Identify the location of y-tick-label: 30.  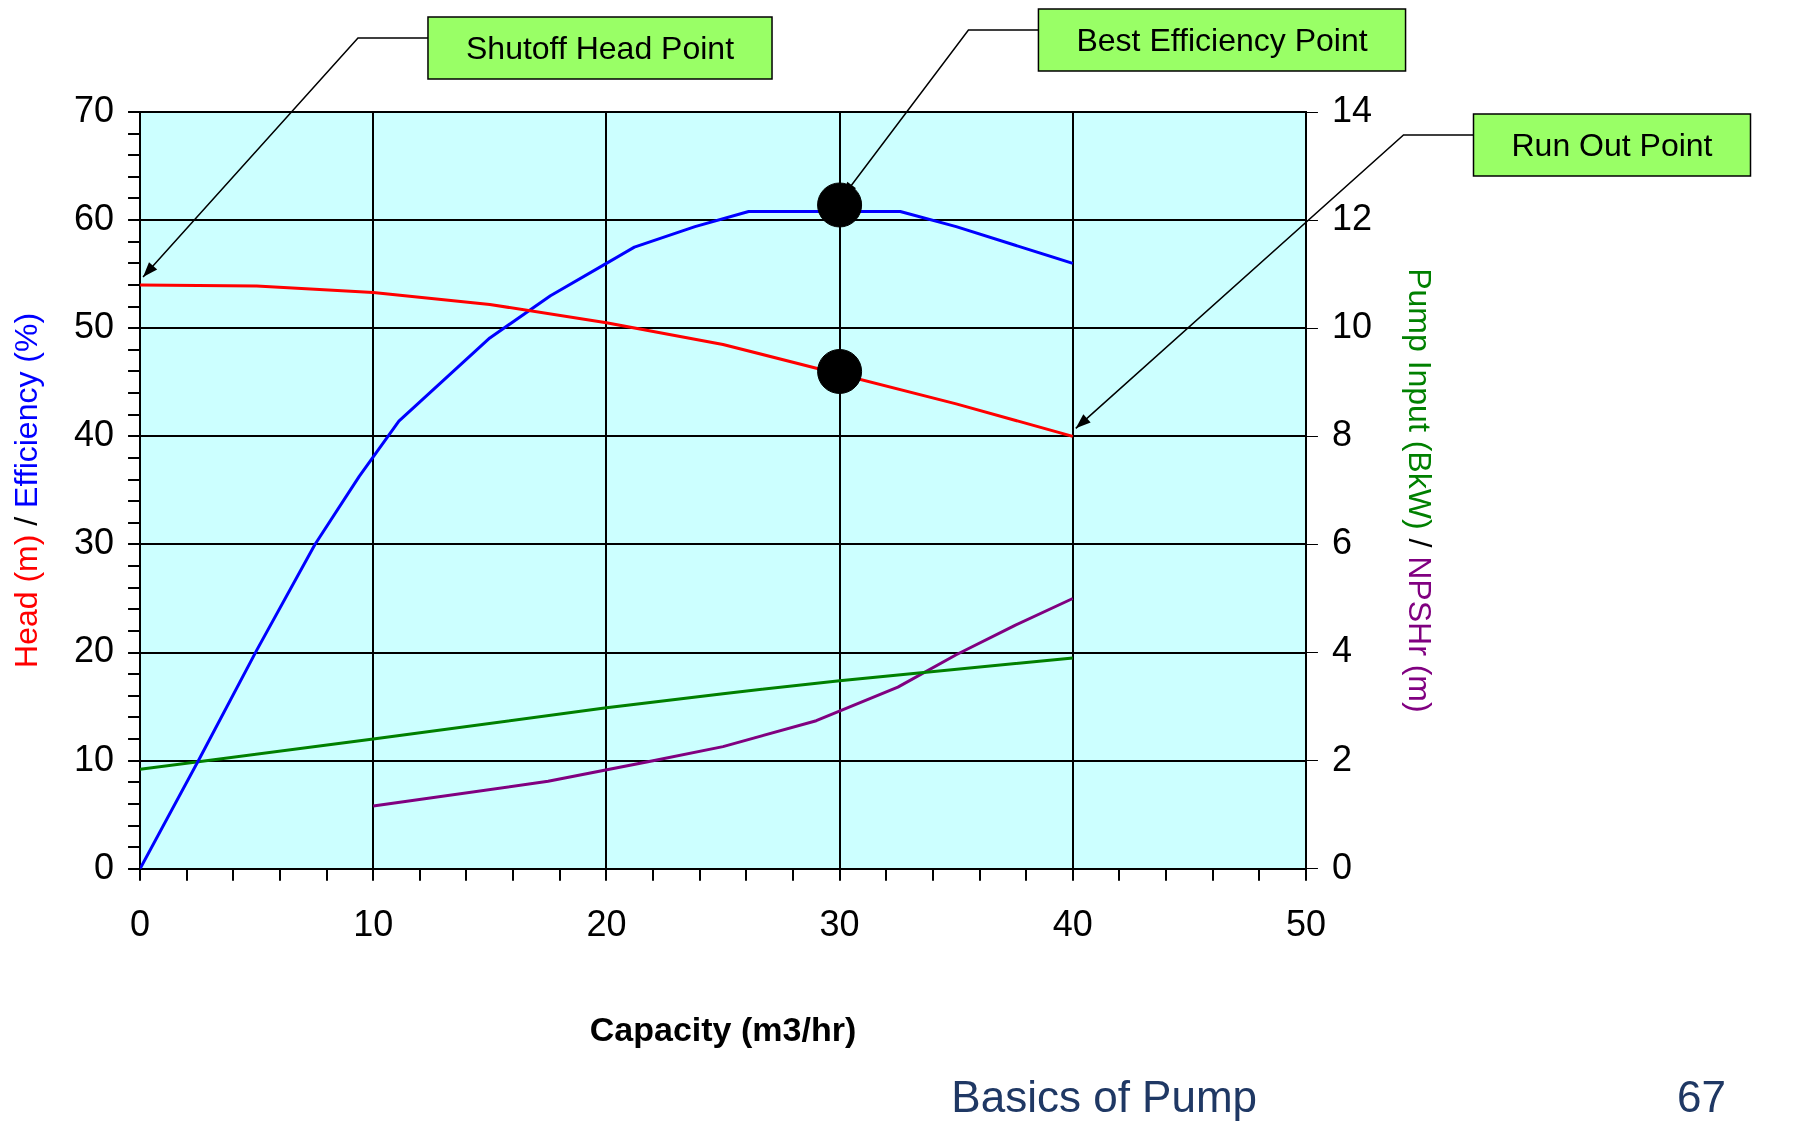
(94, 542).